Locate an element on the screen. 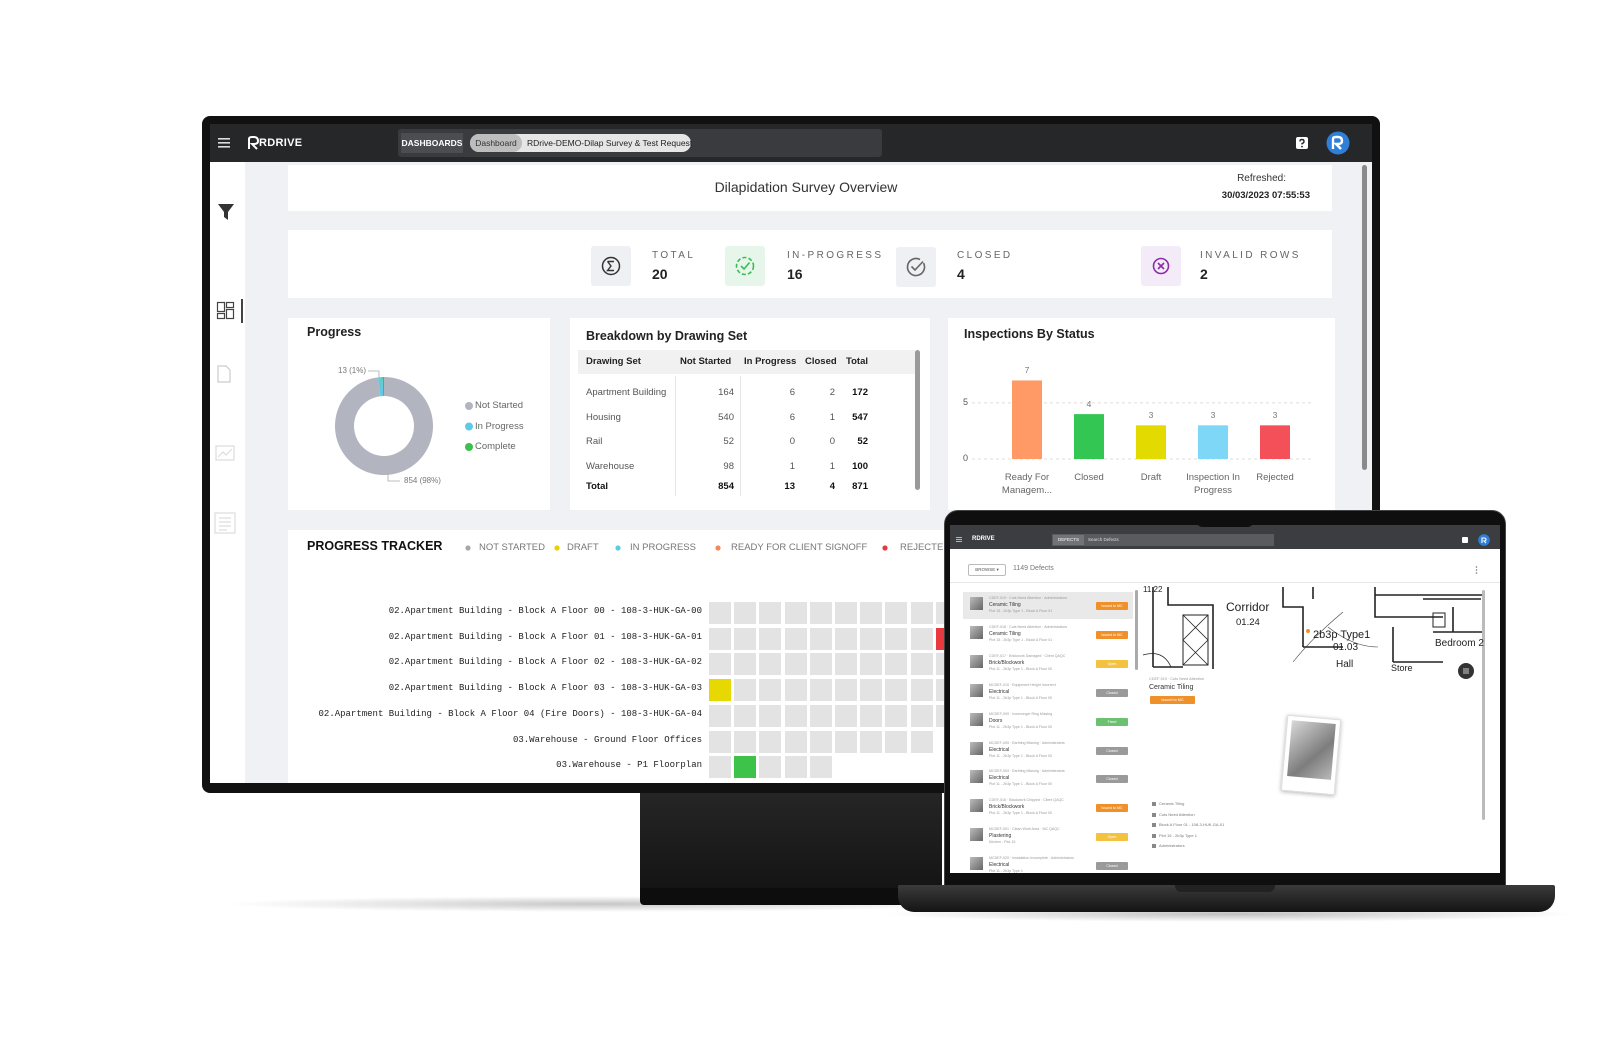  defect-code: MCDEF-001 · Clean Work Area · MC QAQC is located at coordinates (1024, 829).